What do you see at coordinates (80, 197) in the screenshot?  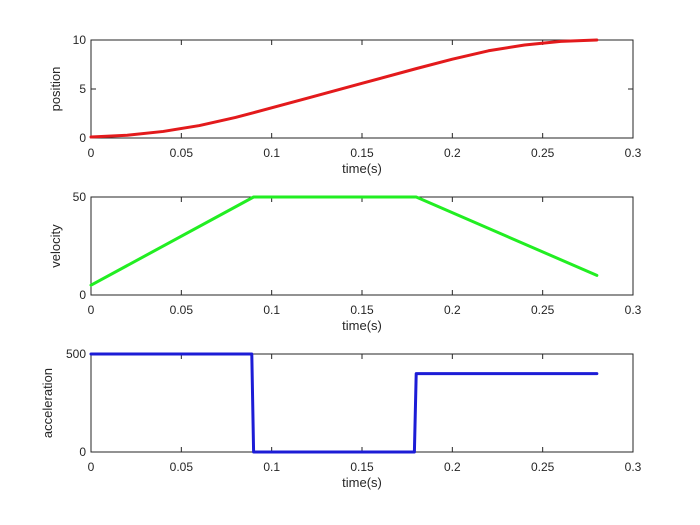 I see `y-tick-label: 50` at bounding box center [80, 197].